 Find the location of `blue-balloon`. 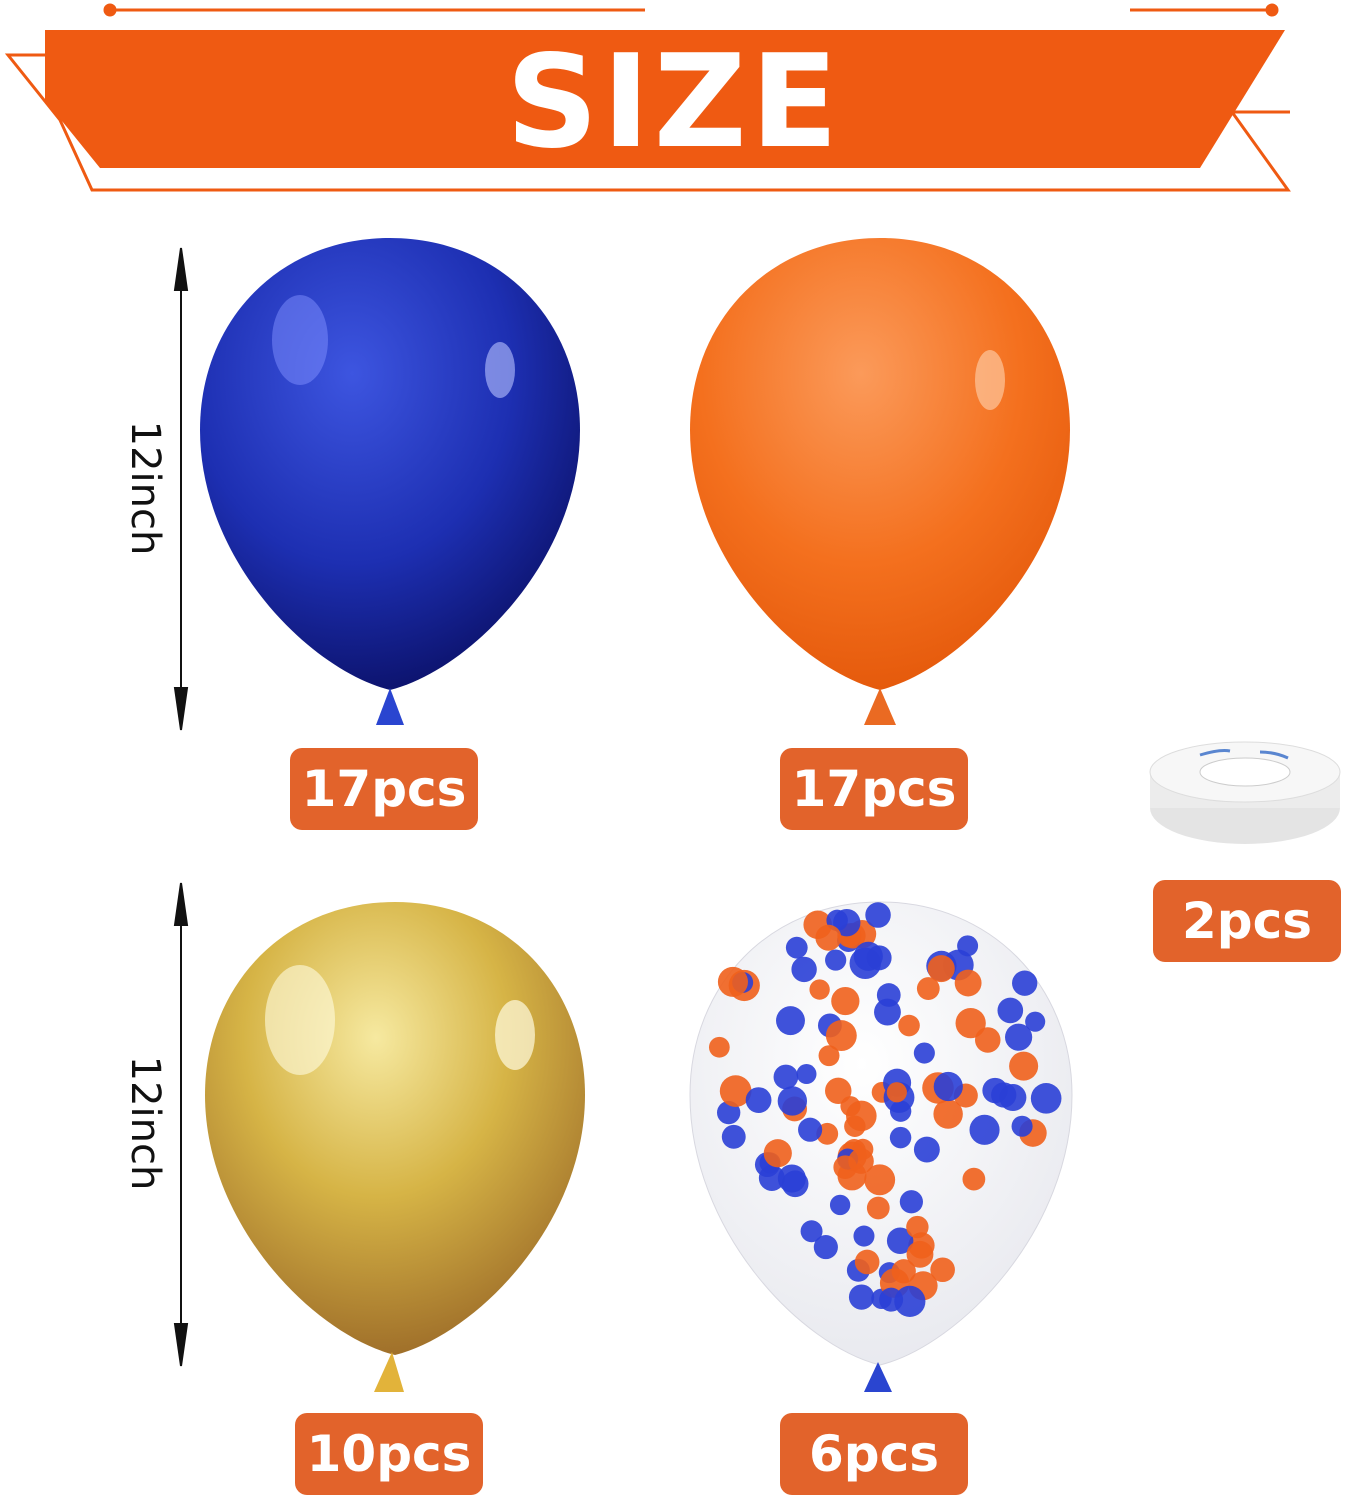

blue-balloon is located at coordinates (390, 481).